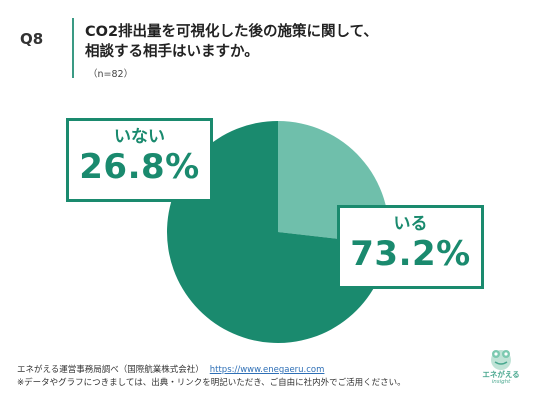 The width and height of the screenshot is (536, 402). What do you see at coordinates (501, 382) in the screenshot?
I see `logo-subtext: insight` at bounding box center [501, 382].